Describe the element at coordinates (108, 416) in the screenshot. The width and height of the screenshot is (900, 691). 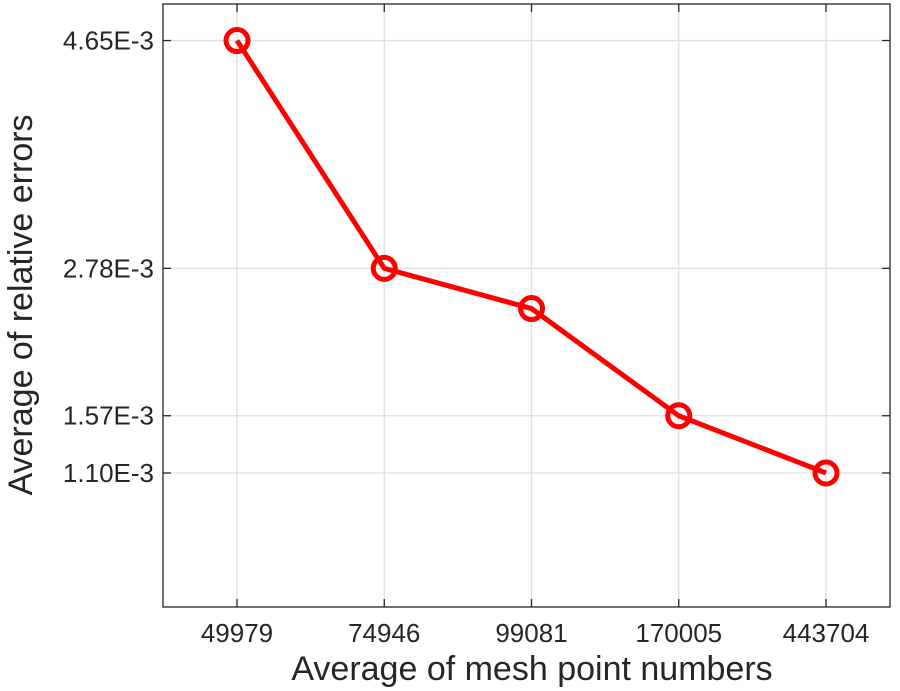
I see `y-tick-label: 1.57E-3` at that location.